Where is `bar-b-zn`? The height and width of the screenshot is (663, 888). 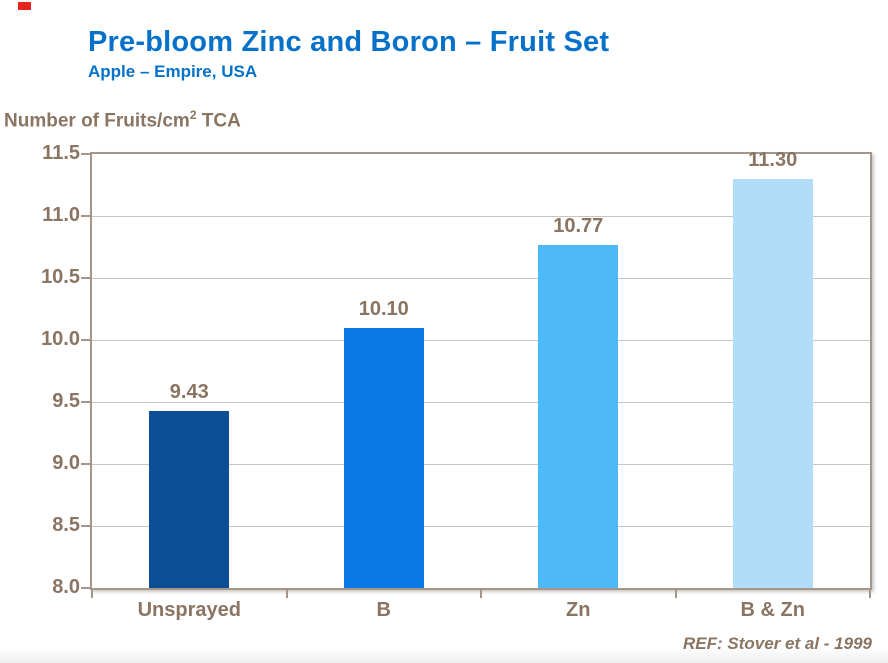 bar-b-zn is located at coordinates (772, 383).